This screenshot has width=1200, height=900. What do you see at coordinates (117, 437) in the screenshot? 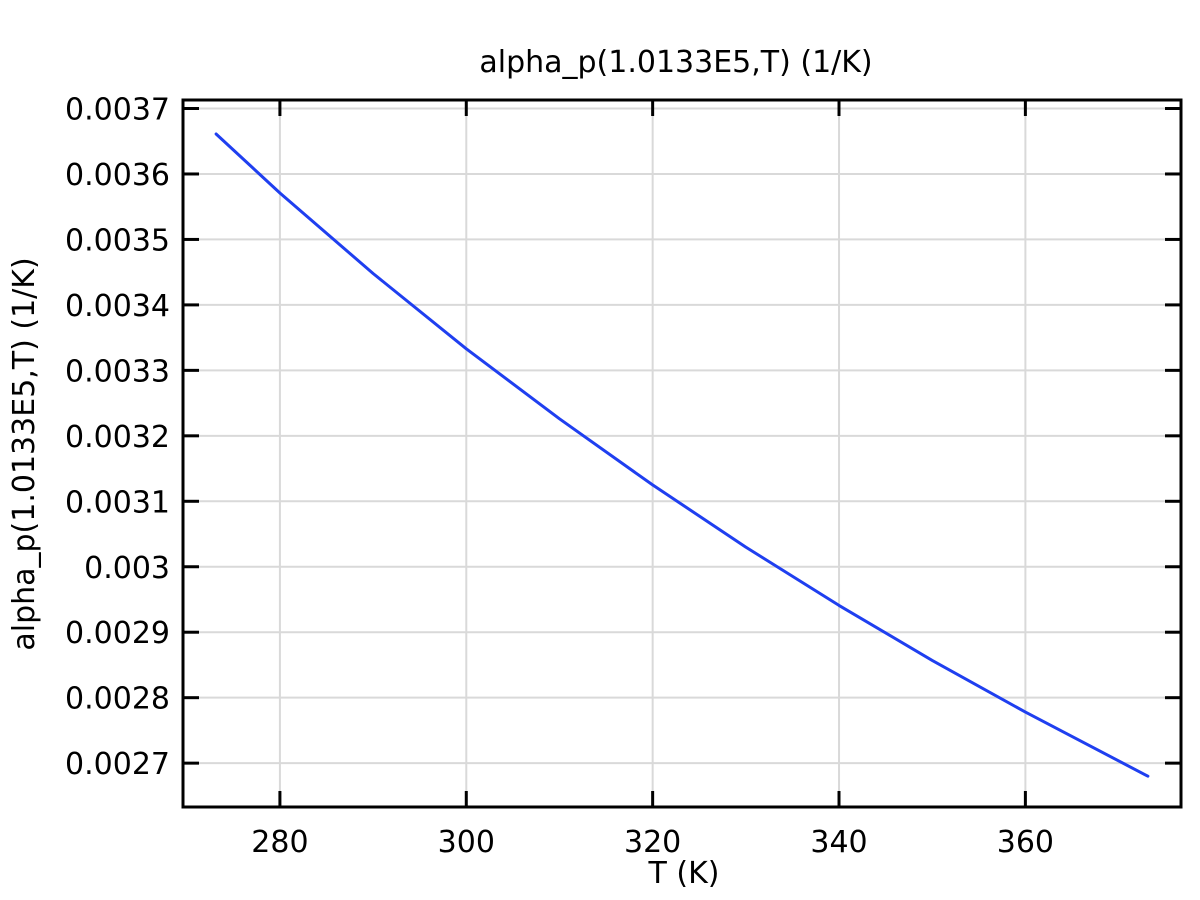
I see `y-tick-label: 0.0032` at bounding box center [117, 437].